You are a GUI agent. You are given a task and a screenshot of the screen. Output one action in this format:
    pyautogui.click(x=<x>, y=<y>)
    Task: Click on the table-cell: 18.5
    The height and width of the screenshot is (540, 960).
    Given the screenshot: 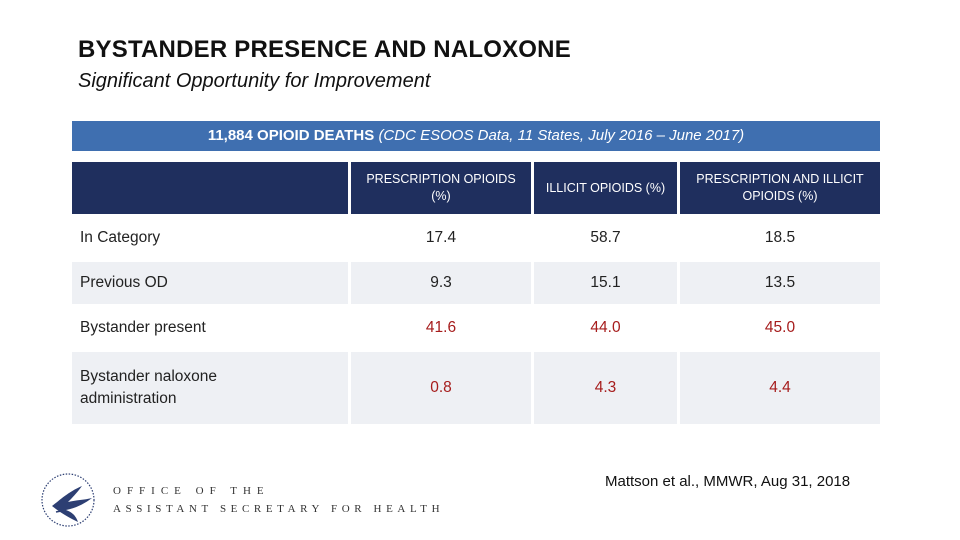 What is the action you would take?
    pyautogui.click(x=780, y=238)
    